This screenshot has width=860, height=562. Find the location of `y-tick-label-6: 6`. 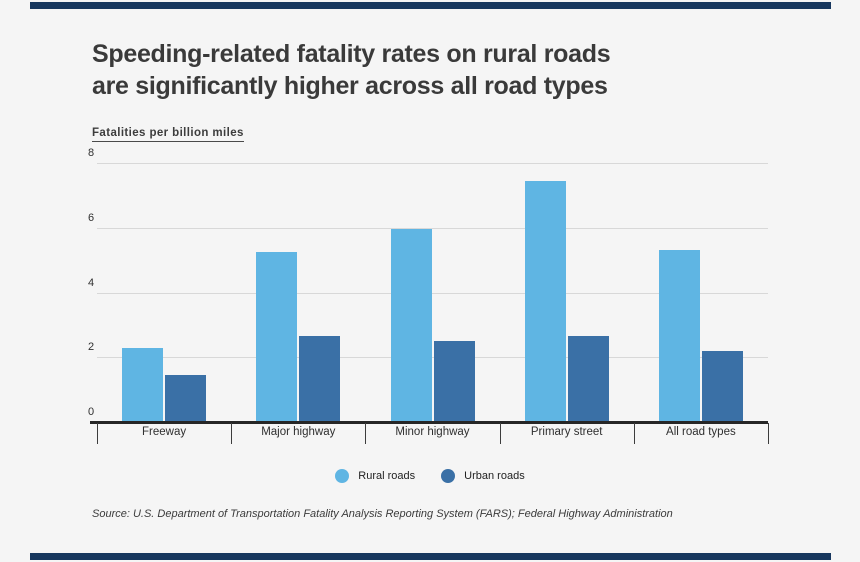

y-tick-label-6: 6 is located at coordinates (91, 217).